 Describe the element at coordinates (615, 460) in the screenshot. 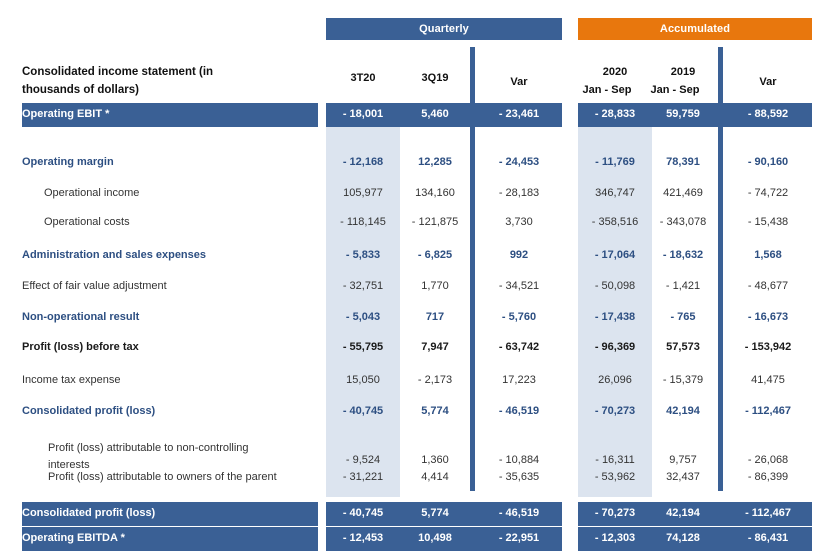

I see `table-cell: - 16,311` at that location.